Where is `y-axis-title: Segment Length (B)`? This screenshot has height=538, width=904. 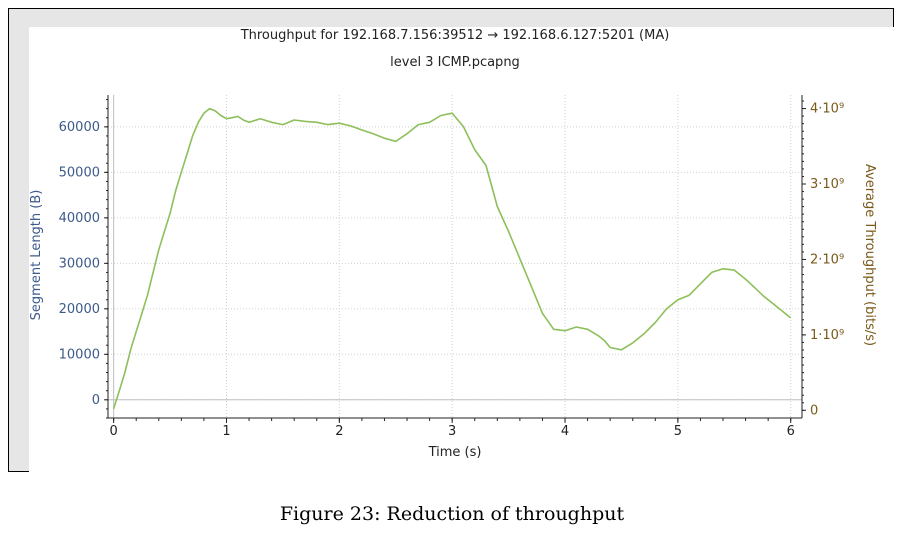
y-axis-title: Segment Length (B) is located at coordinates (36, 255).